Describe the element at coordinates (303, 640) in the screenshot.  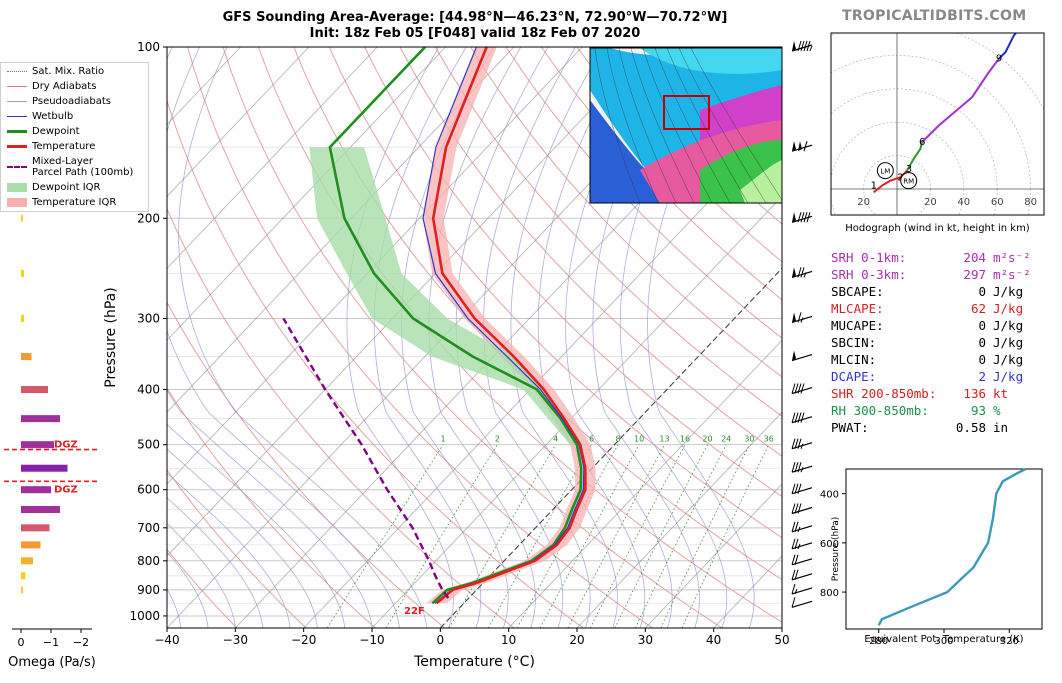
I see `x-tick-label: −20` at that location.